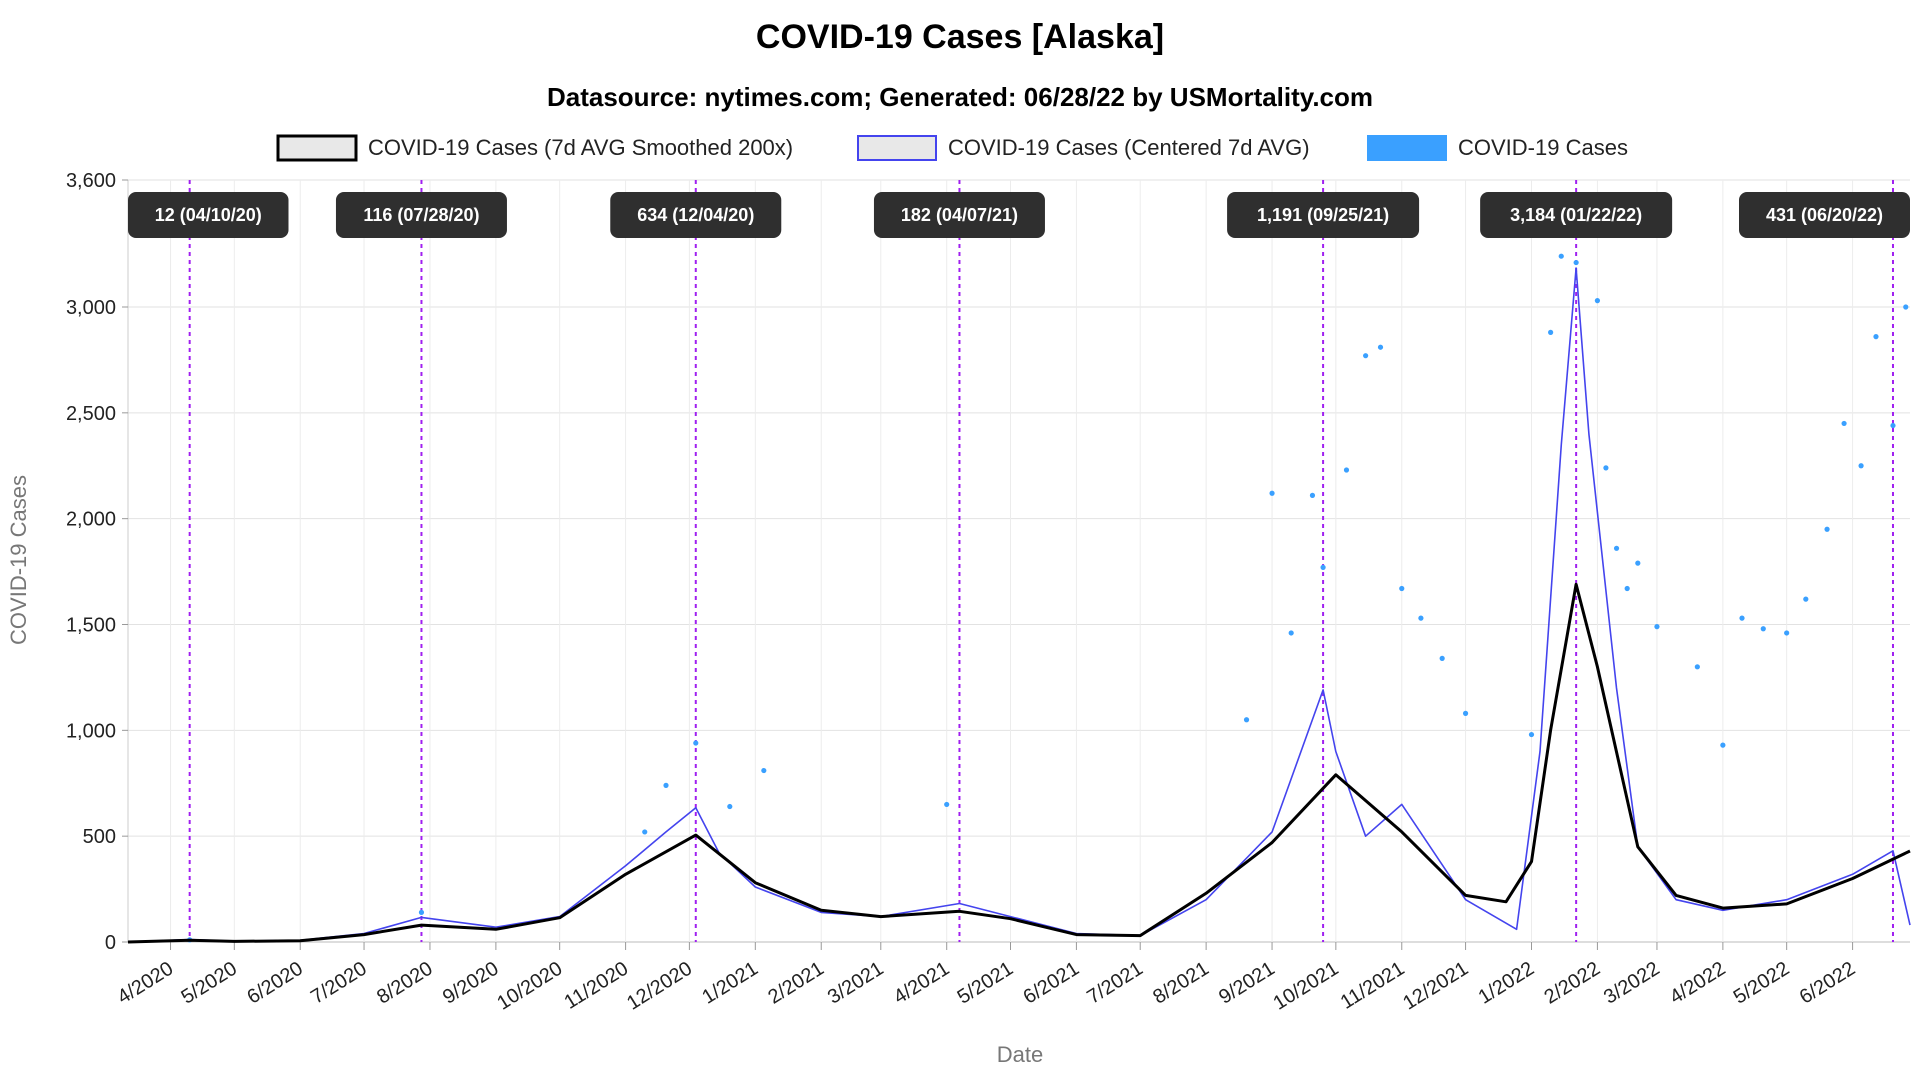 This screenshot has width=1920, height=1080. What do you see at coordinates (1020, 1054) in the screenshot?
I see `x-axis-title: Date` at bounding box center [1020, 1054].